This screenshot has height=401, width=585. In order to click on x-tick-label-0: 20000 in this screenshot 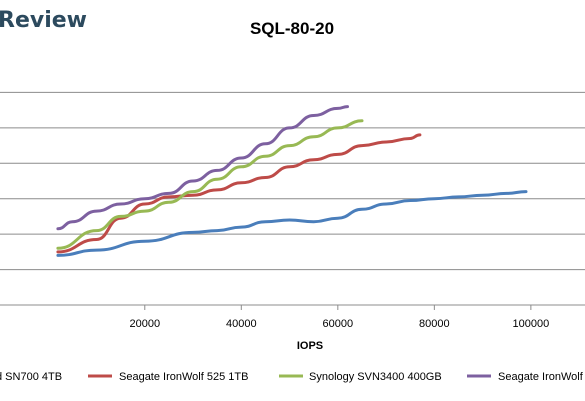, I will do `click(144, 324)`.